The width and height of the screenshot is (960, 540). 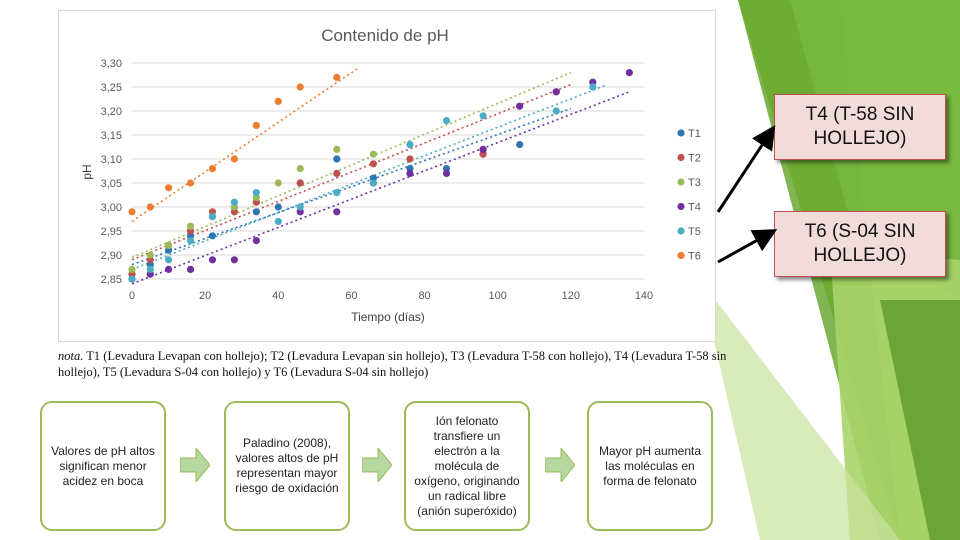 What do you see at coordinates (377, 465) in the screenshot?
I see `flow-arrow-2-icon` at bounding box center [377, 465].